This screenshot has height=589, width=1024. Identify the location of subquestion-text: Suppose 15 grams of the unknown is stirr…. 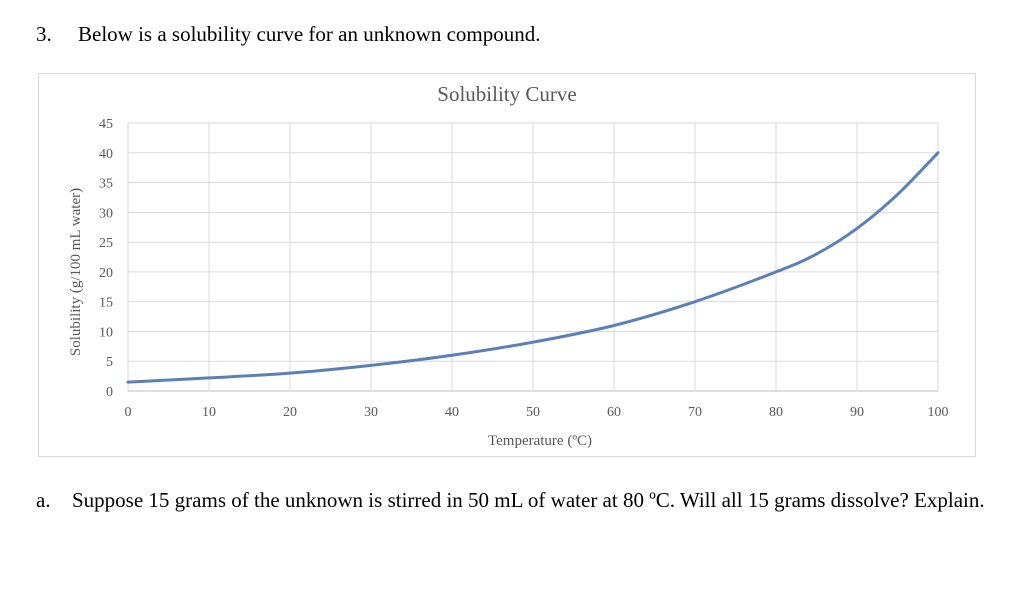
(528, 500).